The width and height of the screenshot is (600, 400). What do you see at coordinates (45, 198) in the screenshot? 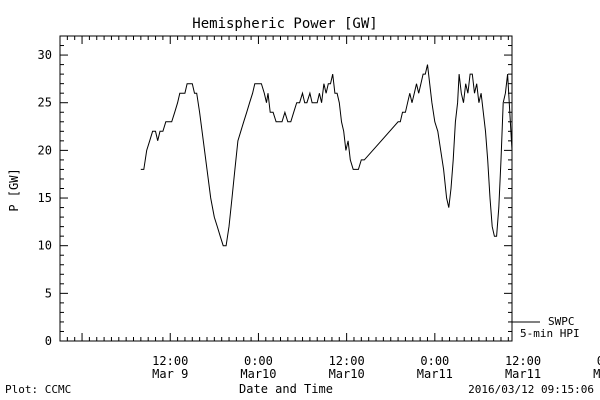
I see `y-tick-label: 15` at bounding box center [45, 198].